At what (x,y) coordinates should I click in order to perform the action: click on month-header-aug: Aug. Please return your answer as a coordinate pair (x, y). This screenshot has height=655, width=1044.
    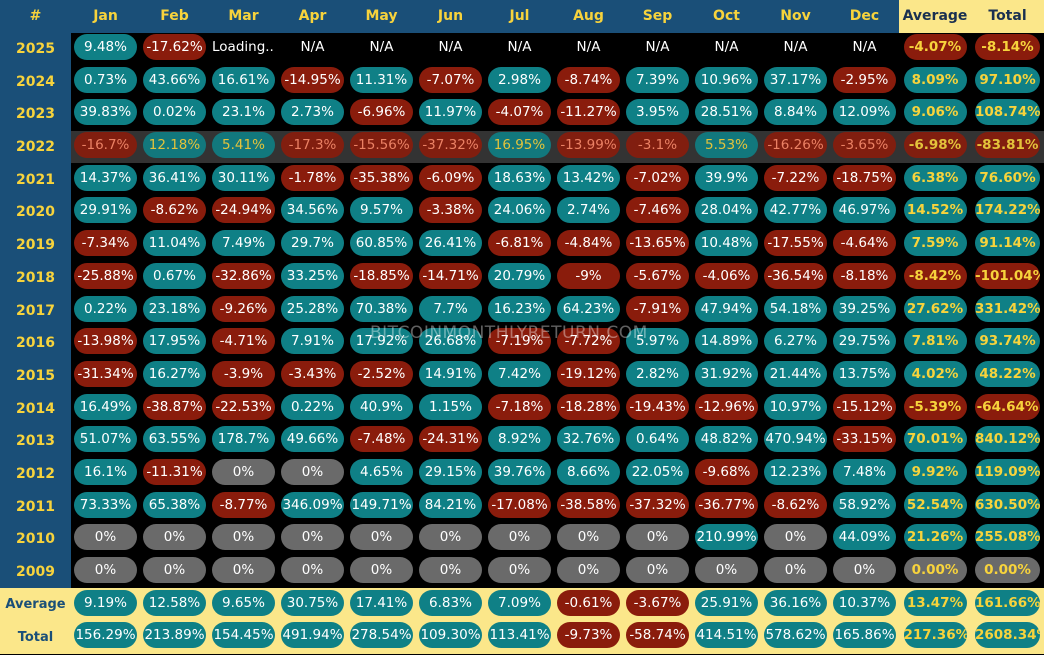
    Looking at the image, I should click on (588, 16).